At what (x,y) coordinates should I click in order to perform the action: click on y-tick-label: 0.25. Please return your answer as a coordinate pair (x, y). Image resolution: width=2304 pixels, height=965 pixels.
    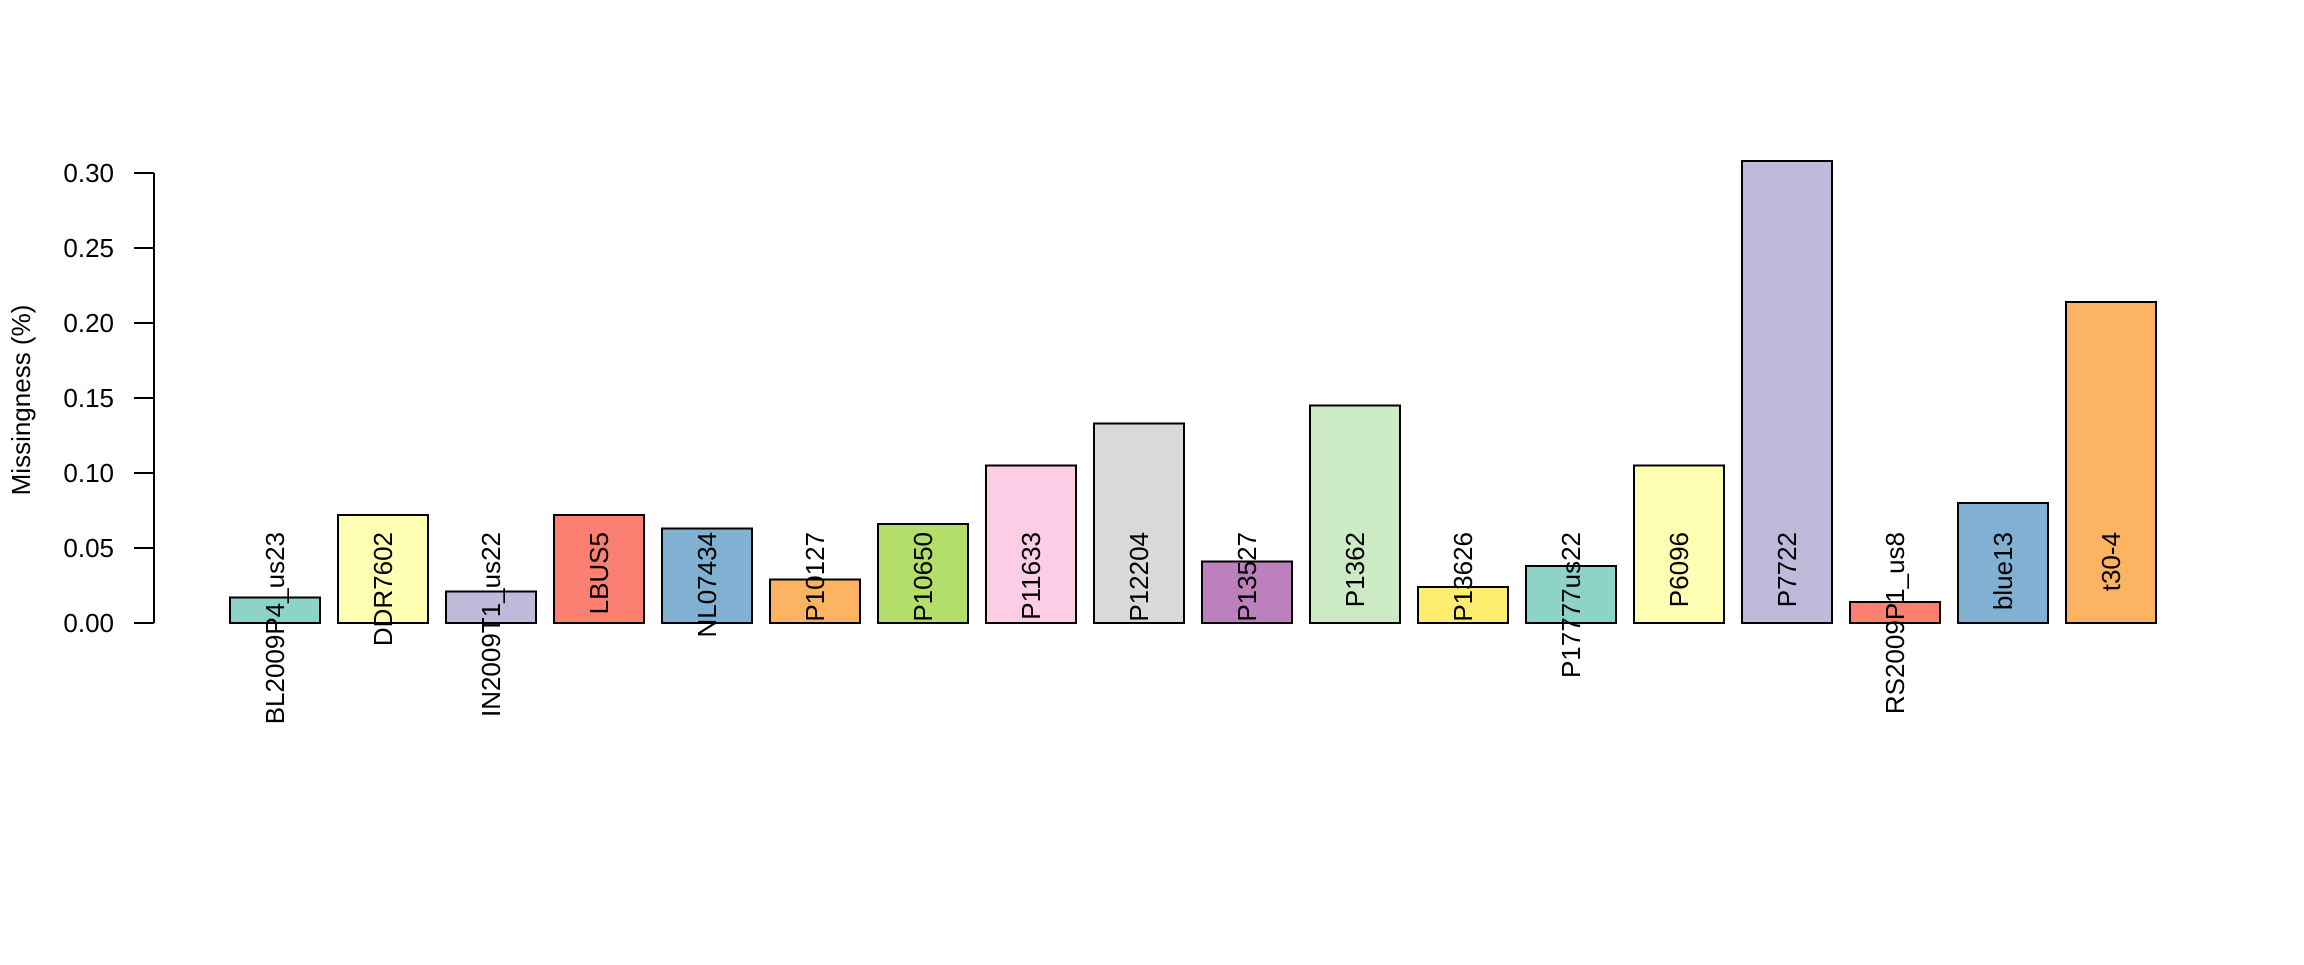
    Looking at the image, I should click on (88, 248).